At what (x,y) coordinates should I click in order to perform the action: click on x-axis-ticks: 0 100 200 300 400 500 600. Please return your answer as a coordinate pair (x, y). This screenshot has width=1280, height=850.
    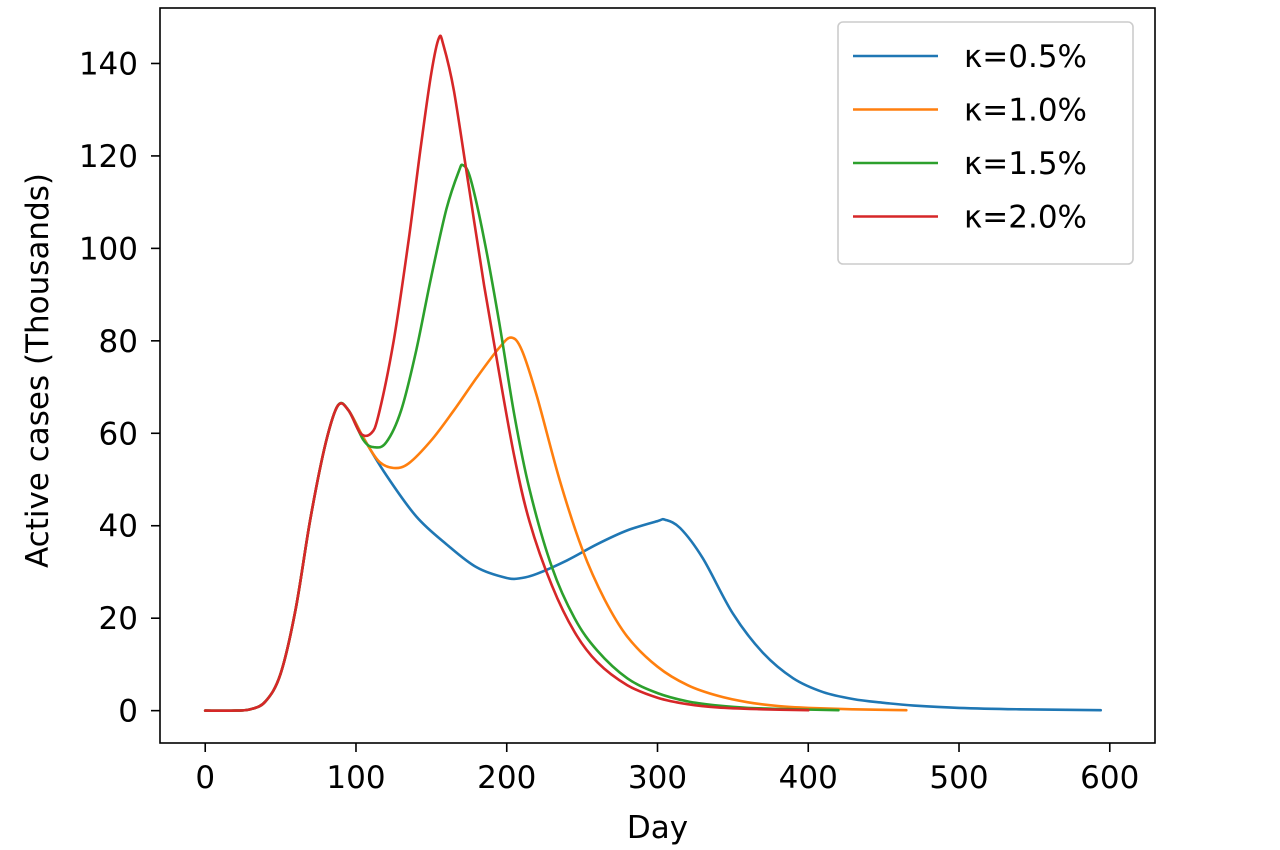
    Looking at the image, I should click on (667, 769).